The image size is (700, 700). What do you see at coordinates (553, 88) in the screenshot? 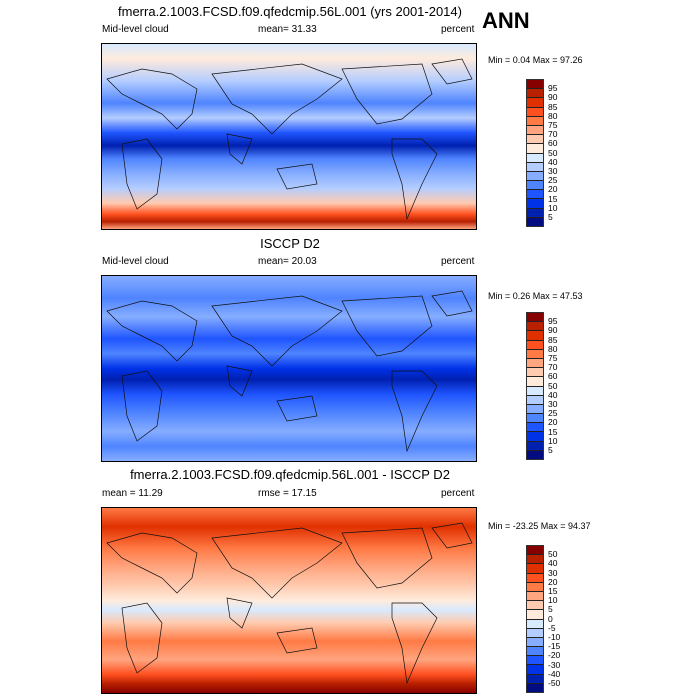
I see `colorbar-label: 95` at bounding box center [553, 88].